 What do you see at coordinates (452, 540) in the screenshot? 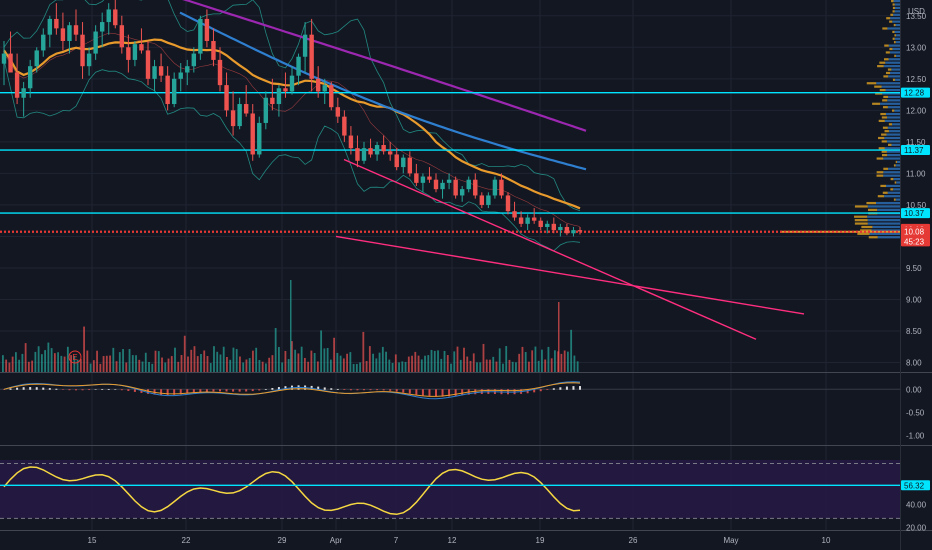
I see `time-tick-label-5: 12` at bounding box center [452, 540].